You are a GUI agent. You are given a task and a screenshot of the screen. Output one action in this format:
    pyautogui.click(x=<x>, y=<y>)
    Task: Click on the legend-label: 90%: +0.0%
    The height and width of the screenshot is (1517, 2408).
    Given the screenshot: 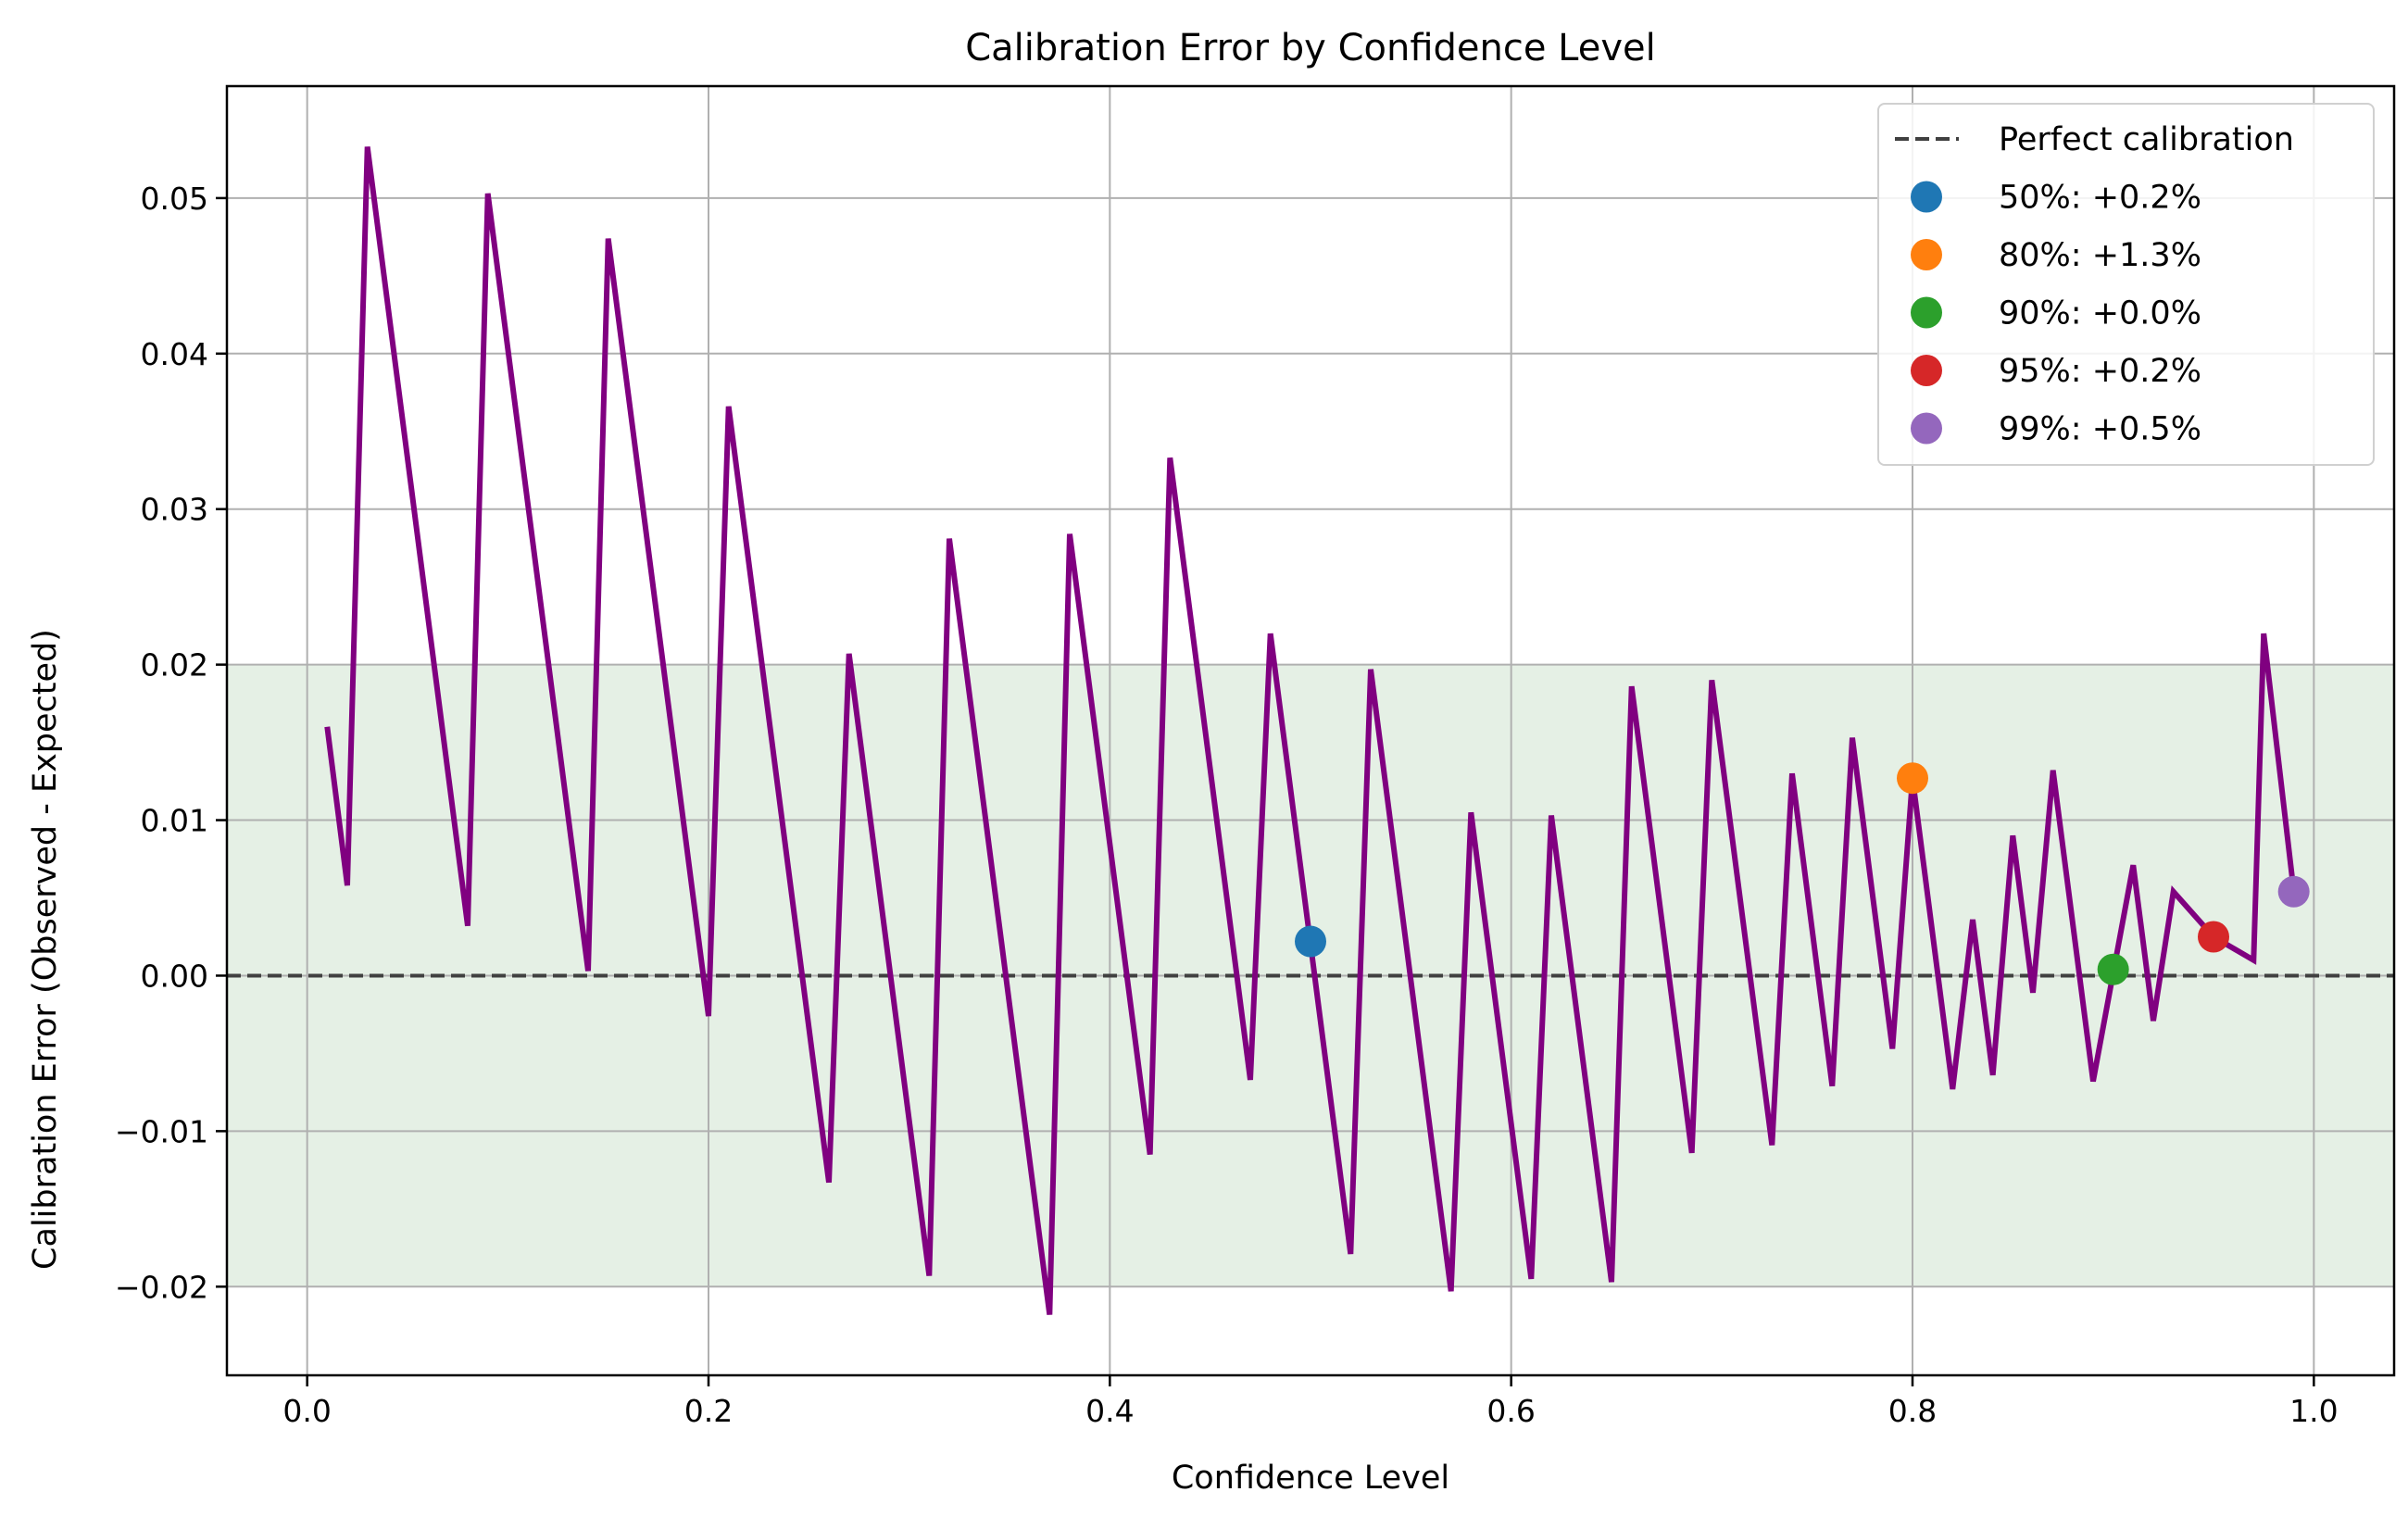 What is the action you would take?
    pyautogui.click(x=2100, y=313)
    